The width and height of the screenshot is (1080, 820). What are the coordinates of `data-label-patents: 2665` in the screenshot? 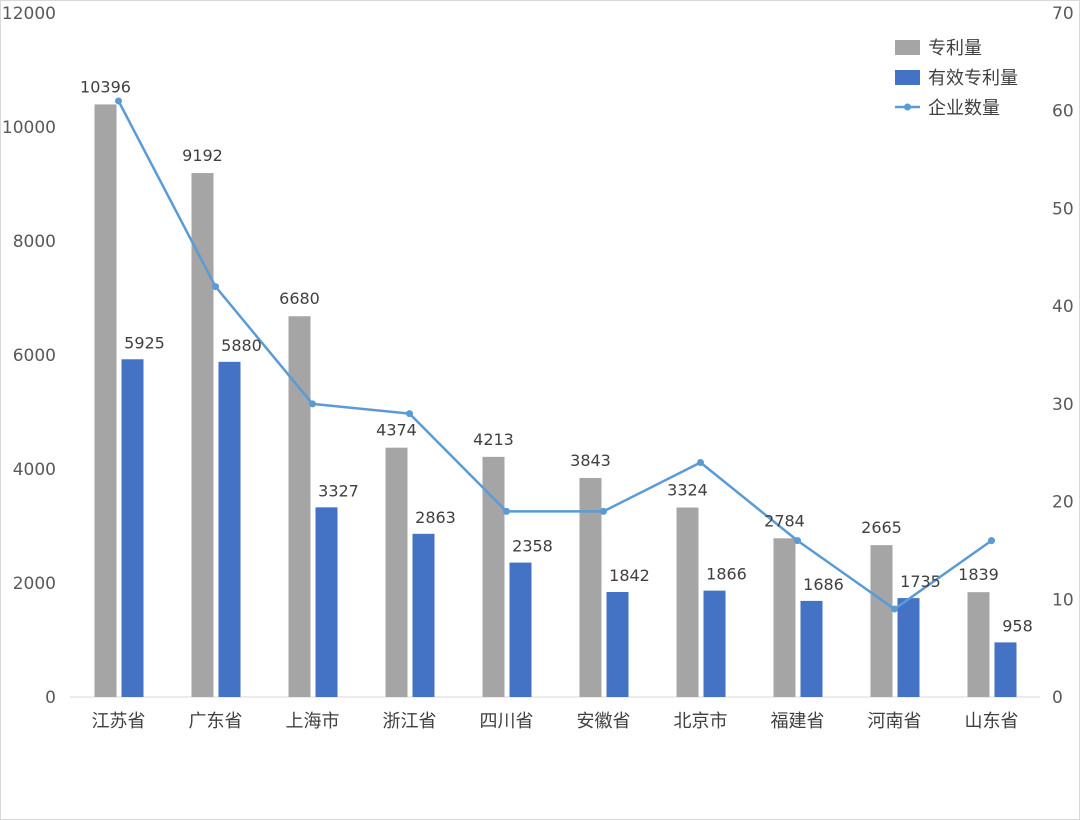 It's located at (881, 527).